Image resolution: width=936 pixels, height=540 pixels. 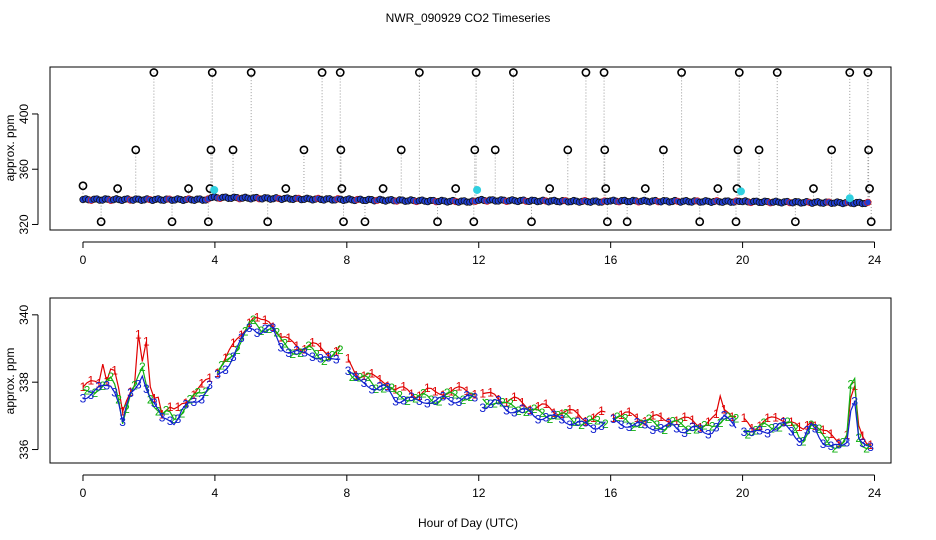 What do you see at coordinates (24, 382) in the screenshot?
I see `bottom-y-tick-label: 338` at bounding box center [24, 382].